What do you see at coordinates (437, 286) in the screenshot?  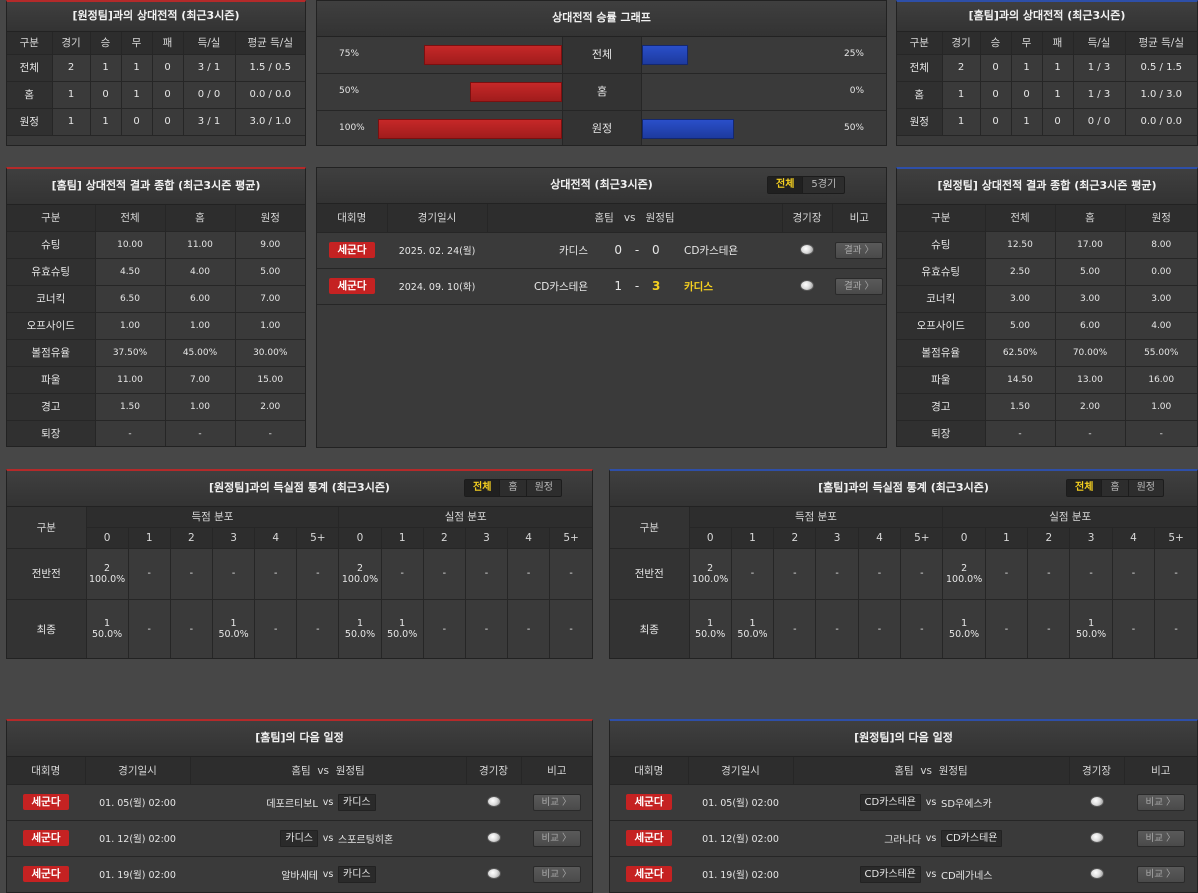 I see `match-date: 2024. 09. 10(화)` at bounding box center [437, 286].